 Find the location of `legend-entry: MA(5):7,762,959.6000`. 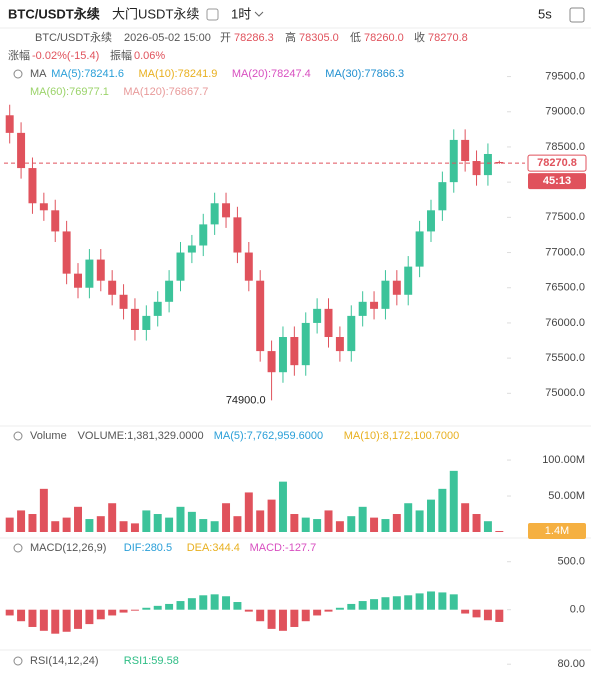

legend-entry: MA(5):7,762,959.6000 is located at coordinates (268, 436).